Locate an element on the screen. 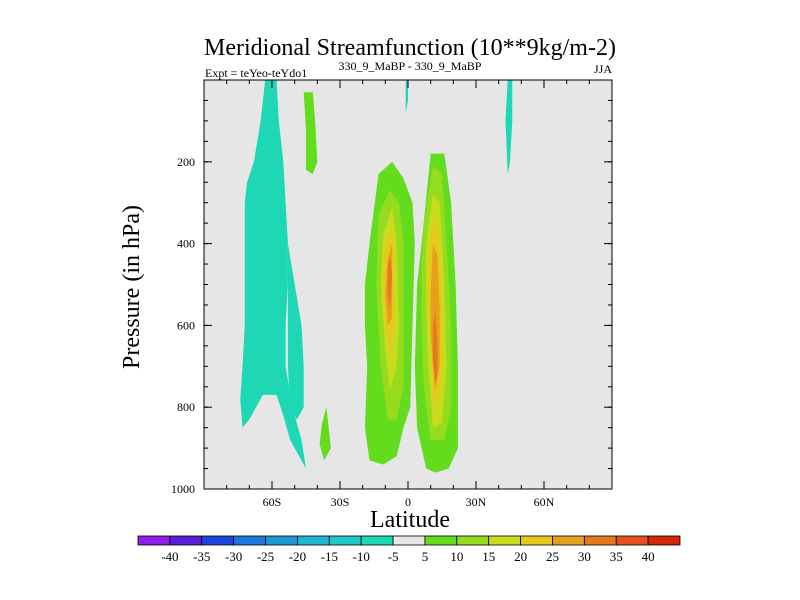 This screenshot has height=600, width=800. contour-neg-sliver-nh is located at coordinates (509, 127).